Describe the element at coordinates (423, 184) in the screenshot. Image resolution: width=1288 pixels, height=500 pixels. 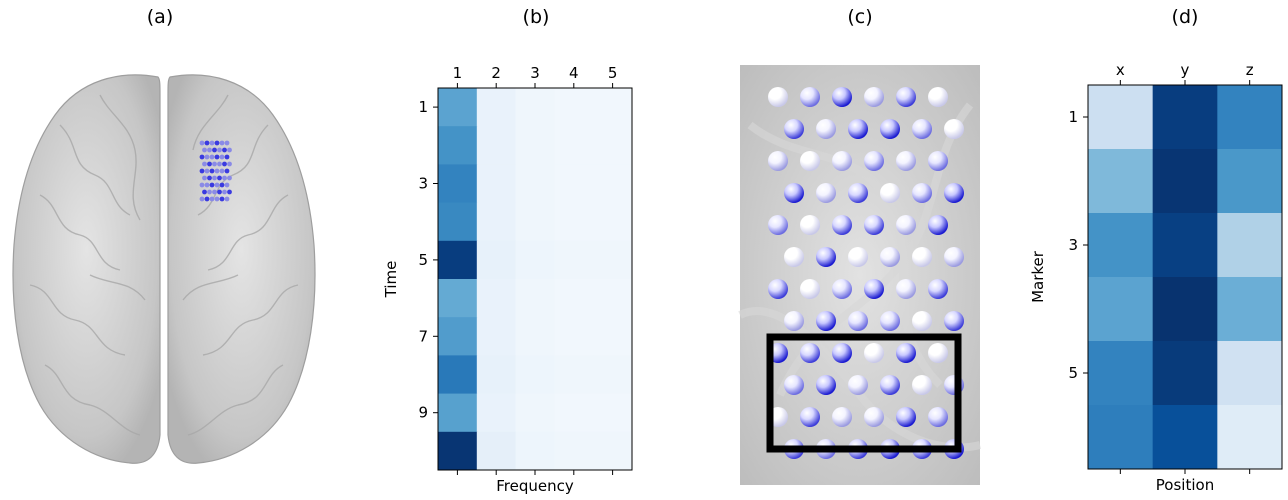
I see `y-tick-label: 3` at that location.